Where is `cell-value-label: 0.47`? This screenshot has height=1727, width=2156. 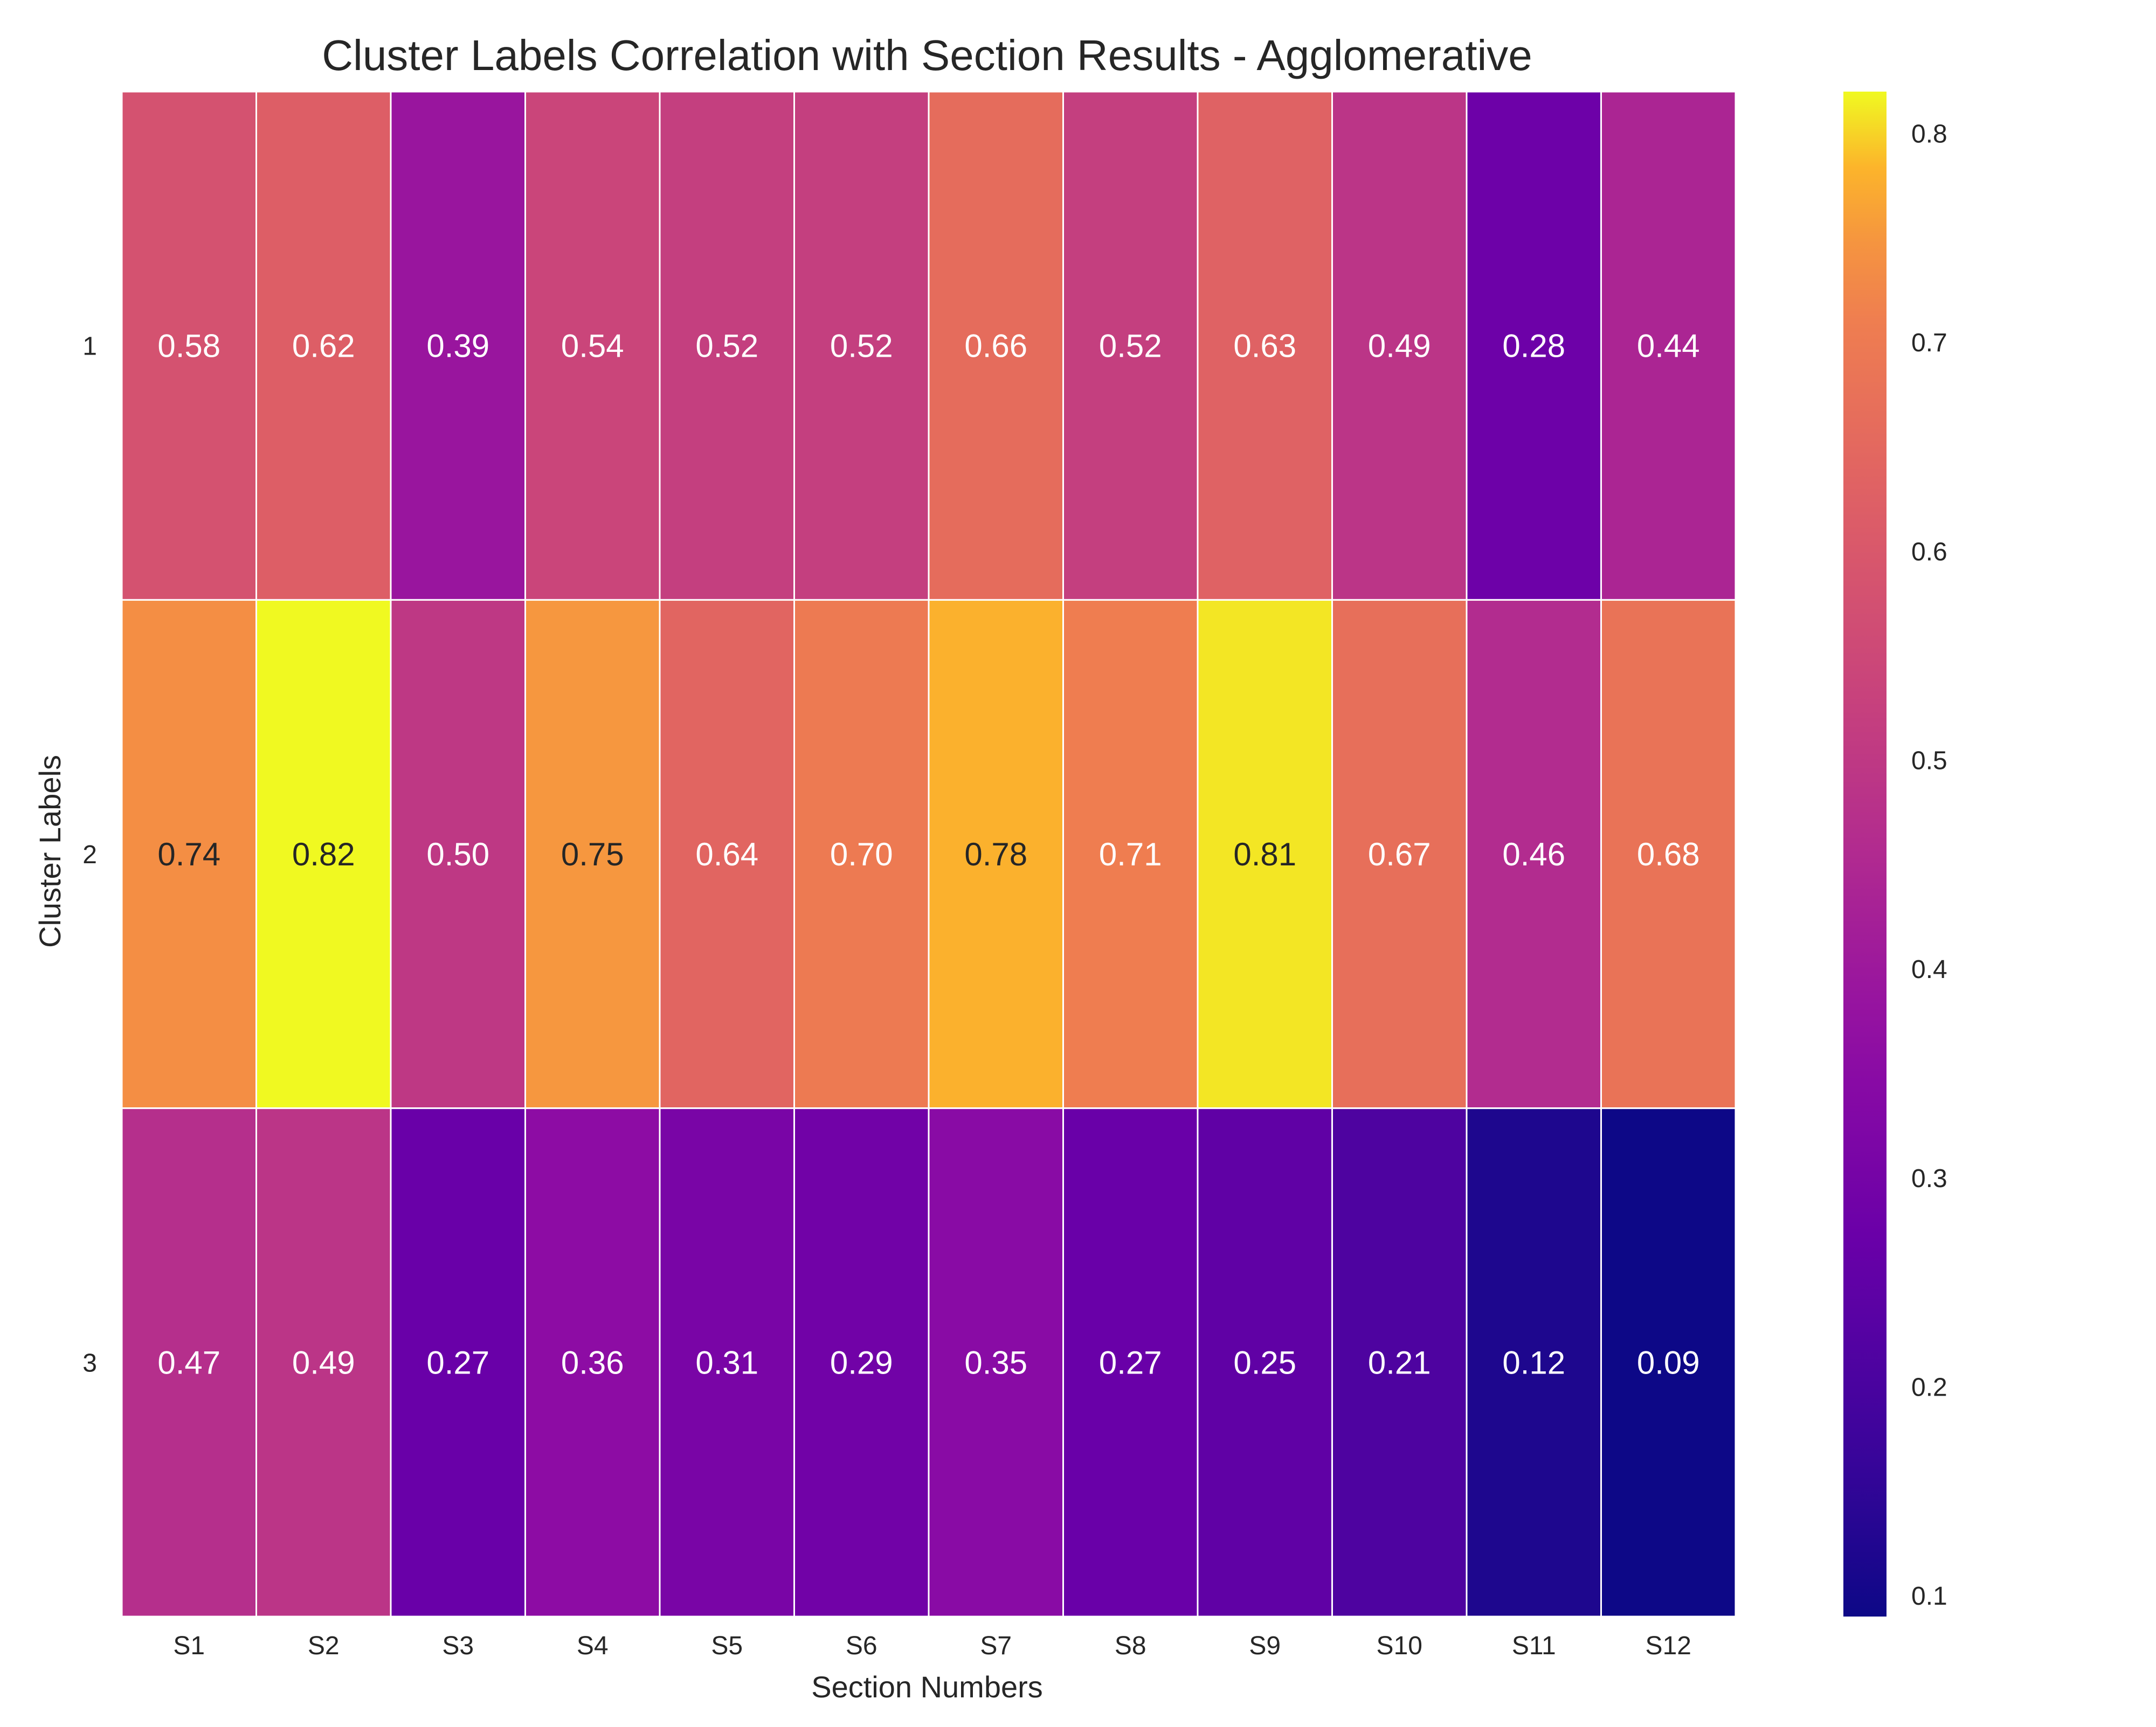 cell-value-label: 0.47 is located at coordinates (188, 1362).